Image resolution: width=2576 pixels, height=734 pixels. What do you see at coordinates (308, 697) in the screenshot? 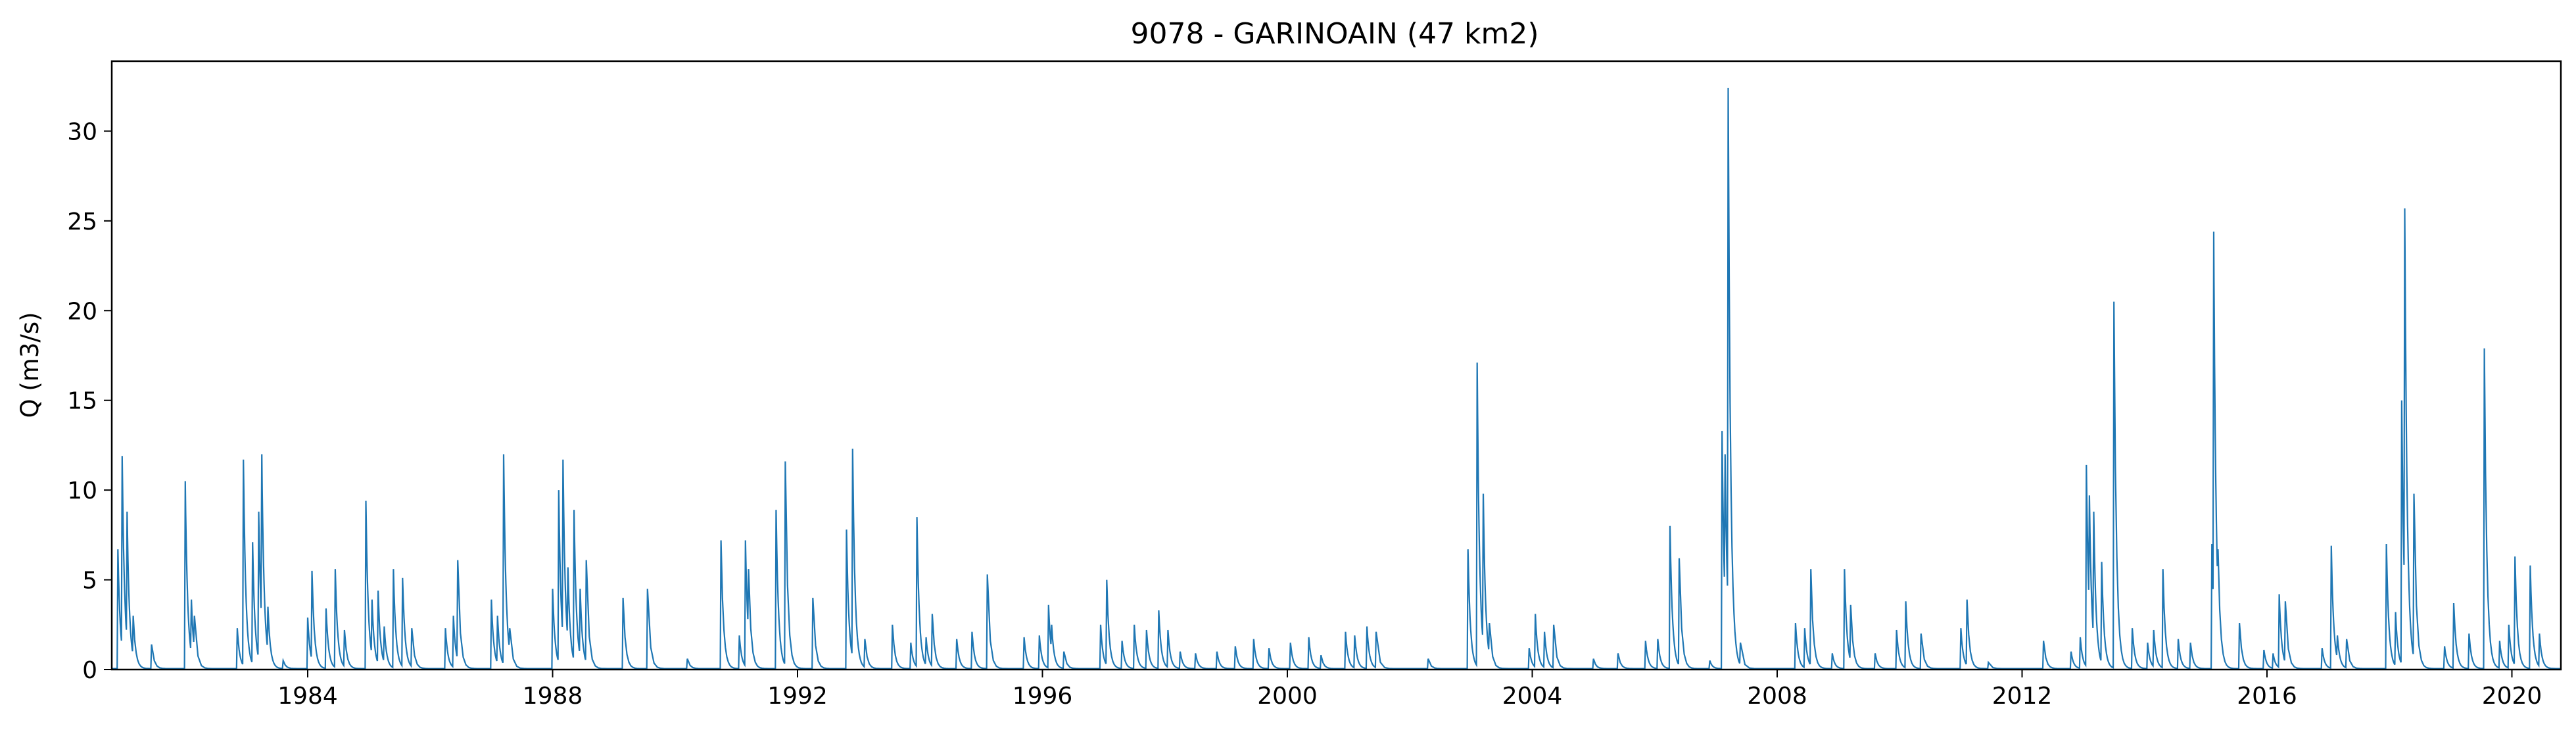
I see `x-tick-label: 1984` at bounding box center [308, 697].